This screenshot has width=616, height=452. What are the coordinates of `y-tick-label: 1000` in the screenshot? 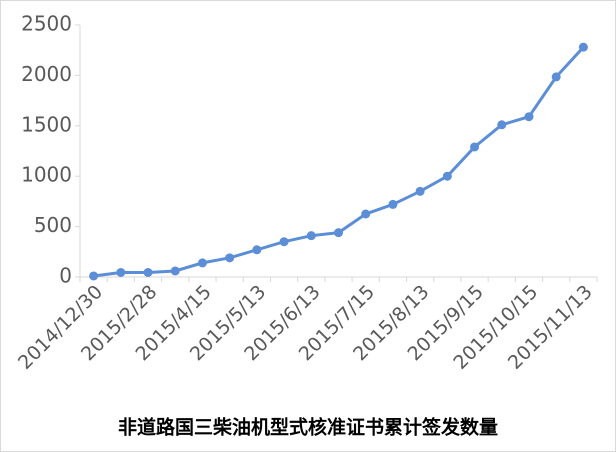 It's located at (46, 175).